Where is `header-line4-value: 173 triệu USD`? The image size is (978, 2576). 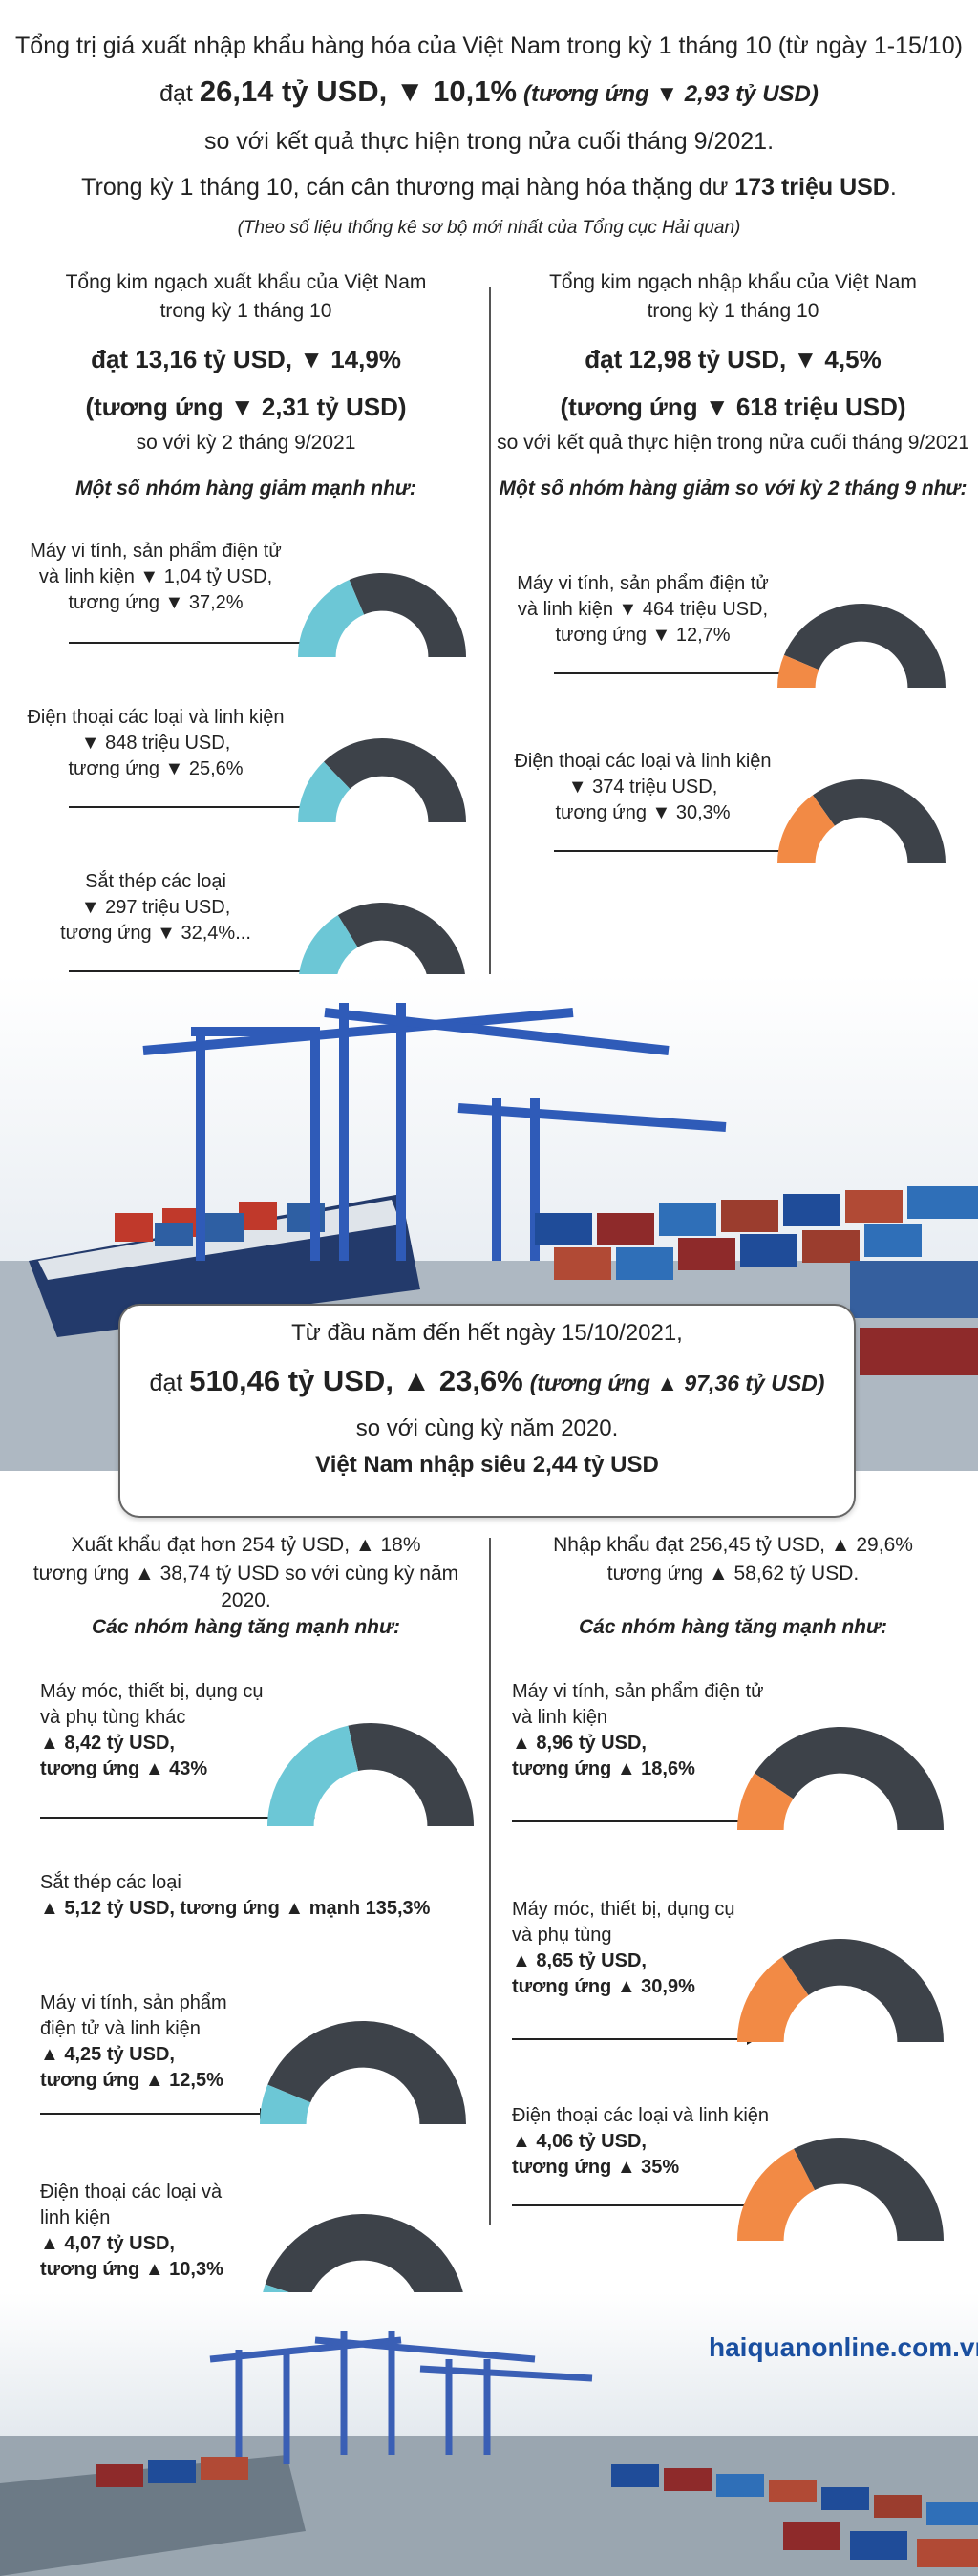 header-line4-value: 173 triệu USD is located at coordinates (812, 187).